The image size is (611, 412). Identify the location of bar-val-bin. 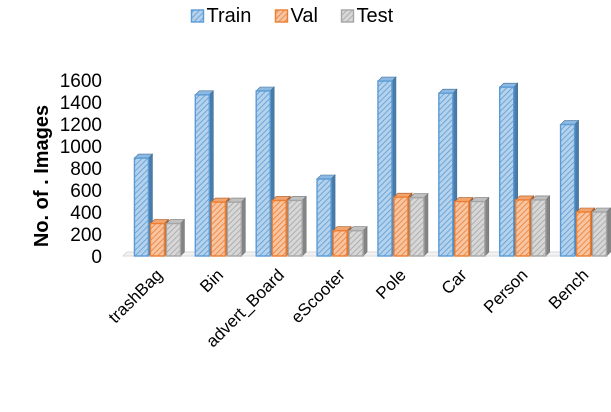
(220, 227).